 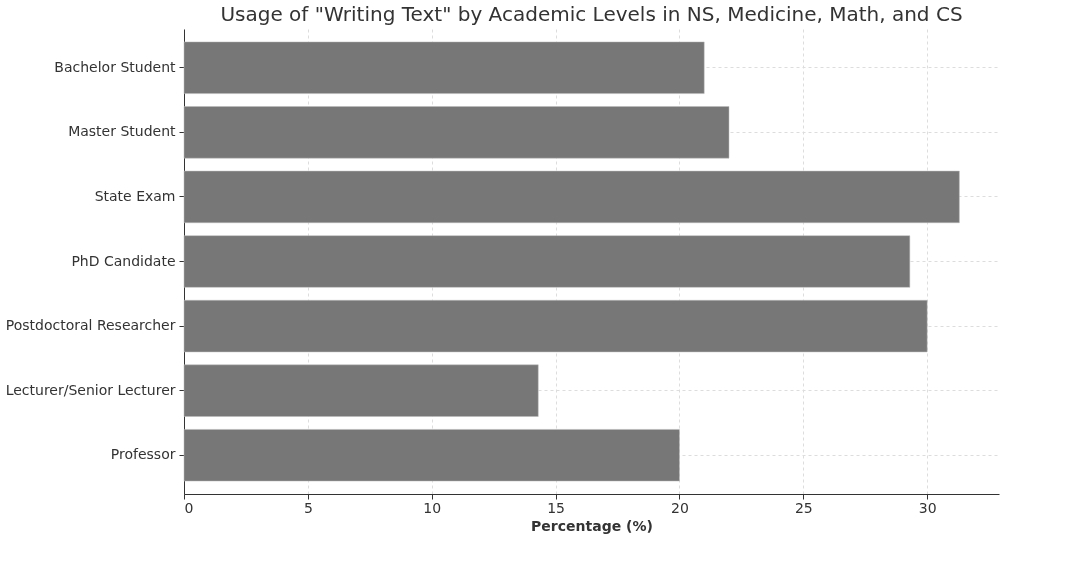 What do you see at coordinates (803, 507) in the screenshot?
I see `x-tick-label: 25` at bounding box center [803, 507].